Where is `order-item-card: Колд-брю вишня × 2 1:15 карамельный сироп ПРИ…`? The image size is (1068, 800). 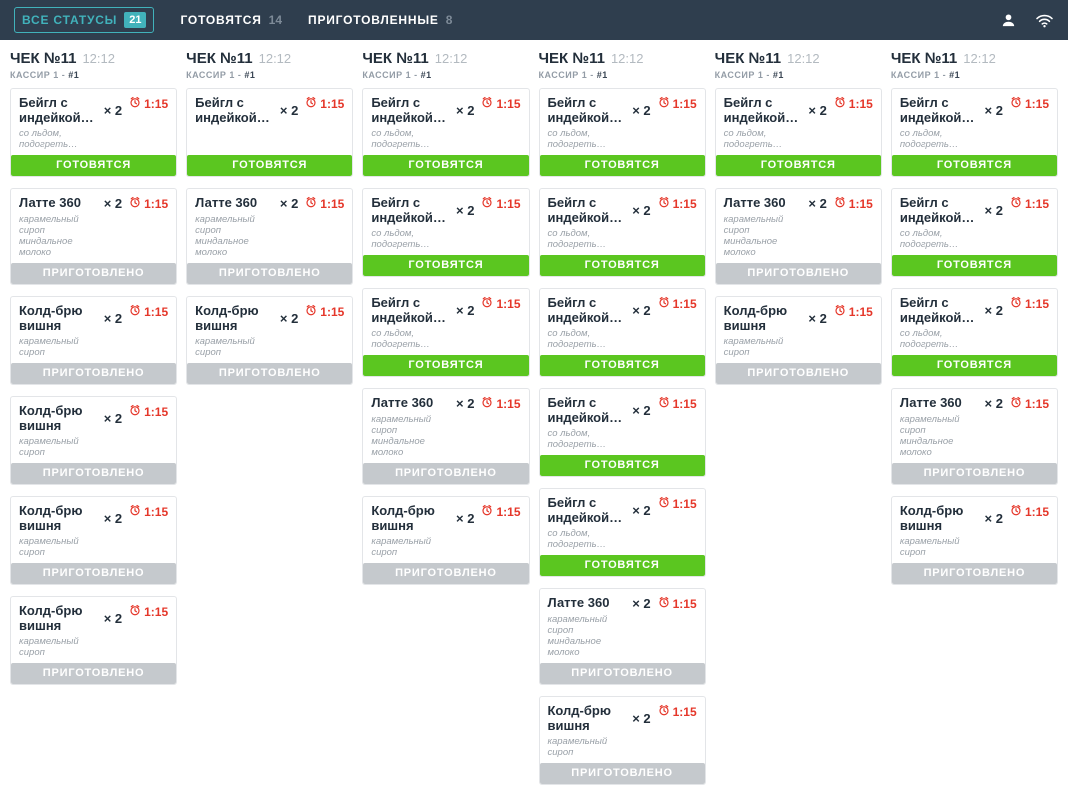 order-item-card: Колд-брю вишня × 2 1:15 карамельный сироп ПРИ… is located at coordinates (446, 540).